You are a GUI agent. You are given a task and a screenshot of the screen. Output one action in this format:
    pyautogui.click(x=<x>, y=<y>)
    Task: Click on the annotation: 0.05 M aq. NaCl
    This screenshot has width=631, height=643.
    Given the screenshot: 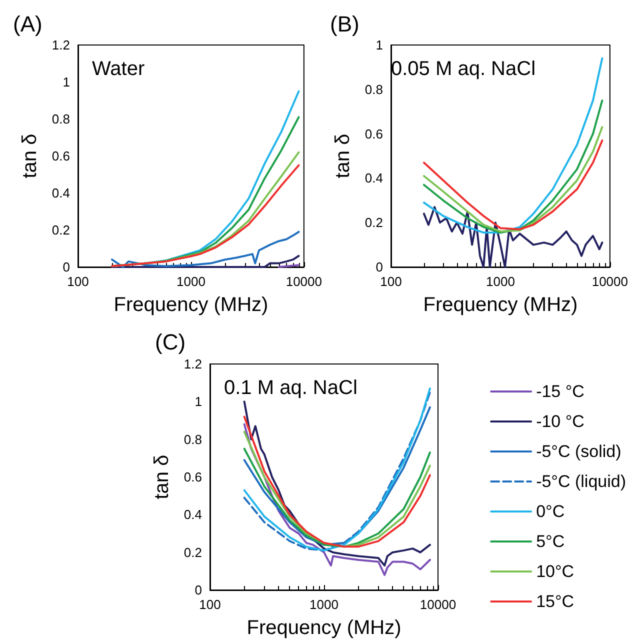 What is the action you would take?
    pyautogui.click(x=463, y=69)
    